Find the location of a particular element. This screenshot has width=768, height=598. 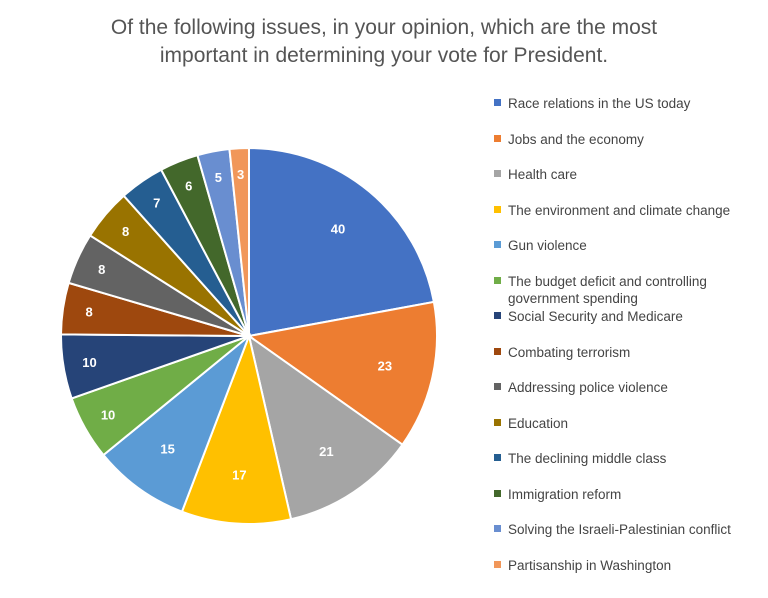

pie-data-label-2: 23 is located at coordinates (385, 365).